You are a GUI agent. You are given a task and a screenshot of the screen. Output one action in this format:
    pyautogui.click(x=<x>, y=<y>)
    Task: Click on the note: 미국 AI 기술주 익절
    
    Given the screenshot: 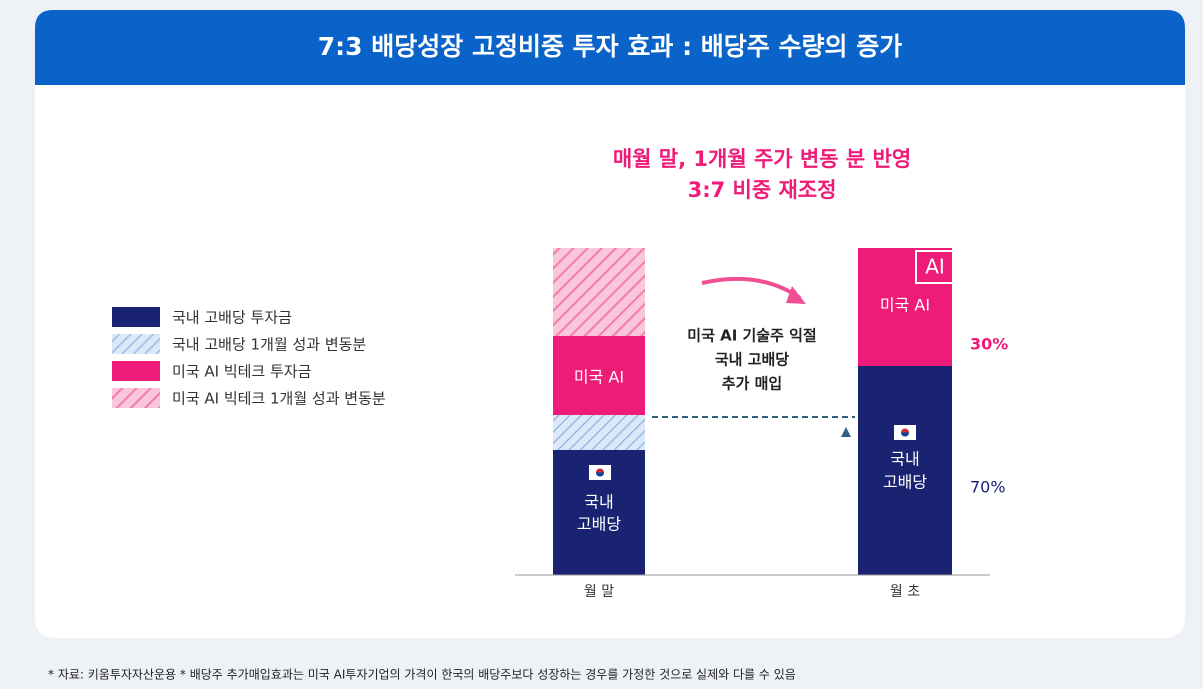 What is the action you would take?
    pyautogui.click(x=751, y=336)
    